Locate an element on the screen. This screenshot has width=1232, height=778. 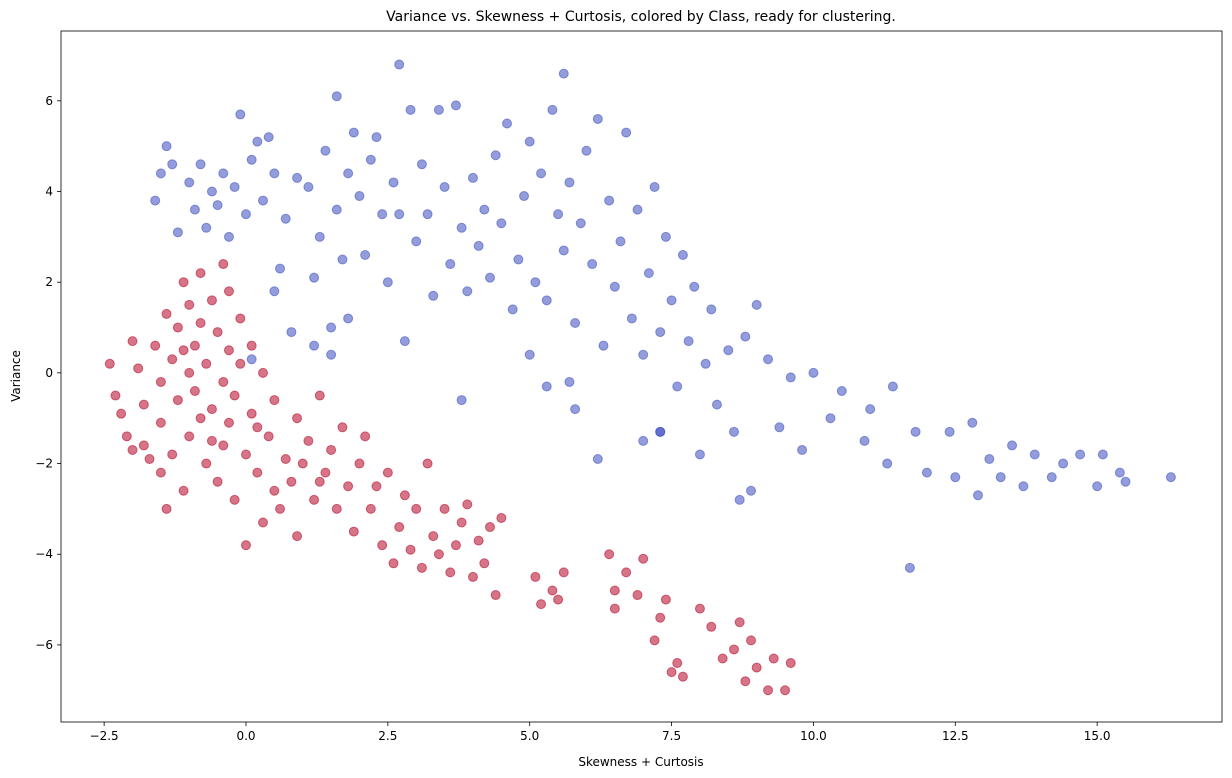
x-tick-label: 12.5 is located at coordinates (955, 736).